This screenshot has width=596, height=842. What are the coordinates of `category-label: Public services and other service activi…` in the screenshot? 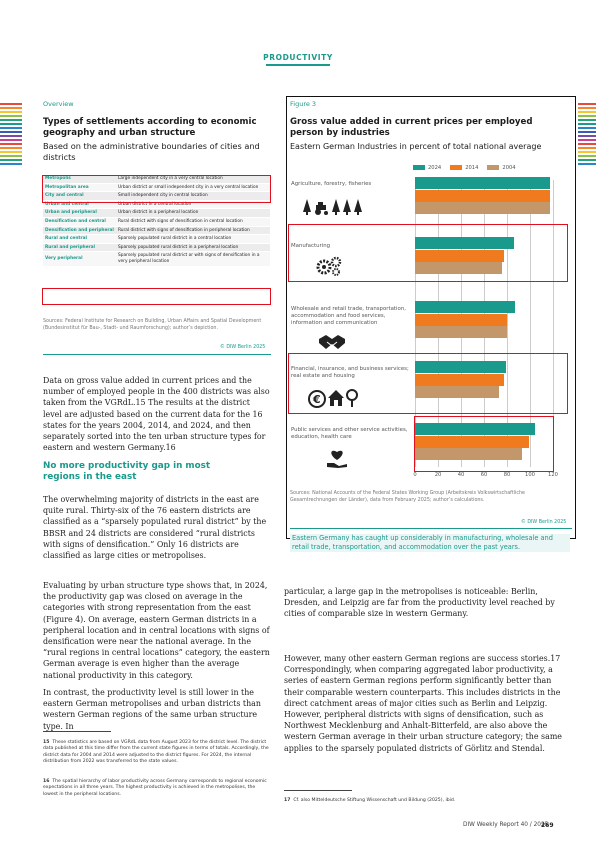 It's located at (349, 434).